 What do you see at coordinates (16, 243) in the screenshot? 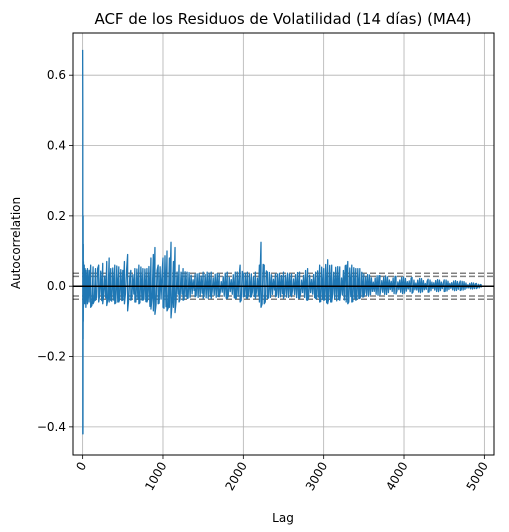
I see `y-axis-label: Autocorrelation` at bounding box center [16, 243].